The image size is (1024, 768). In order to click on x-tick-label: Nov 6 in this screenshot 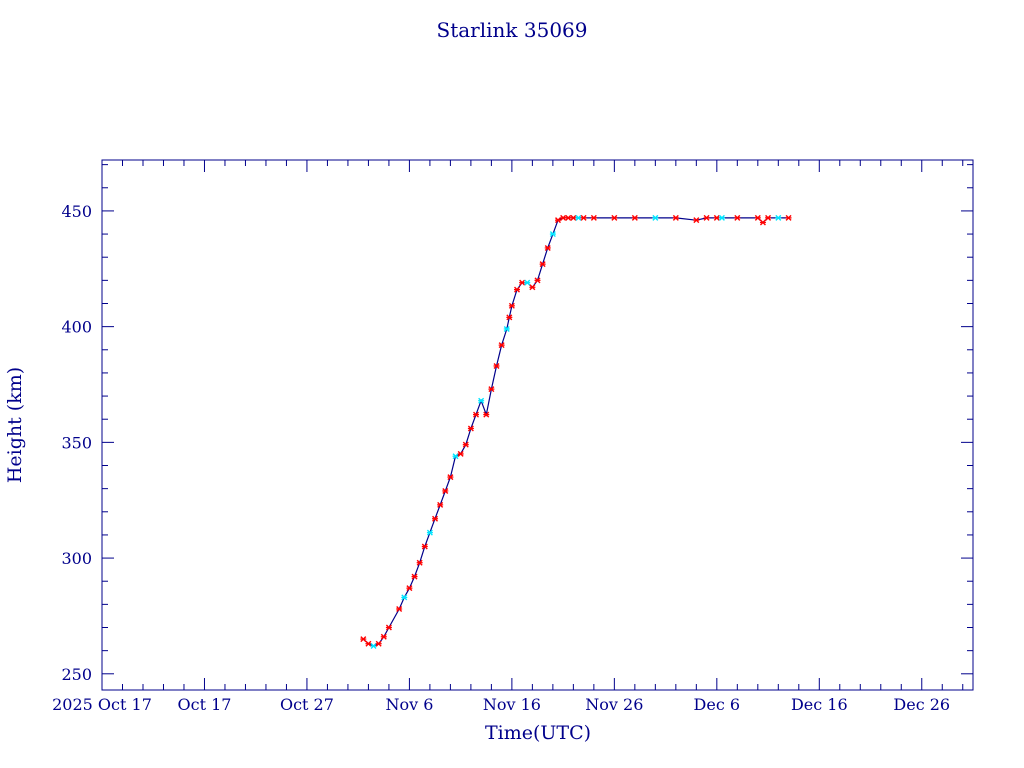, I will do `click(409, 704)`.